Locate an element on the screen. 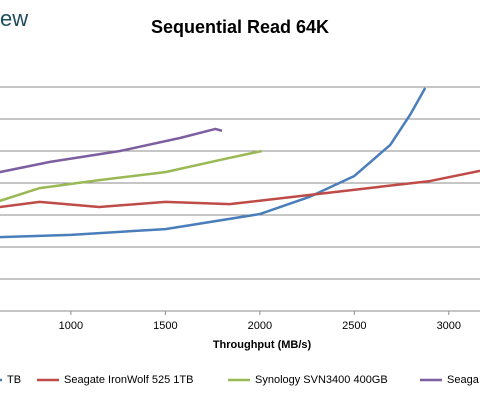 The height and width of the screenshot is (406, 480). x-tick-label: 1000 is located at coordinates (71, 326).